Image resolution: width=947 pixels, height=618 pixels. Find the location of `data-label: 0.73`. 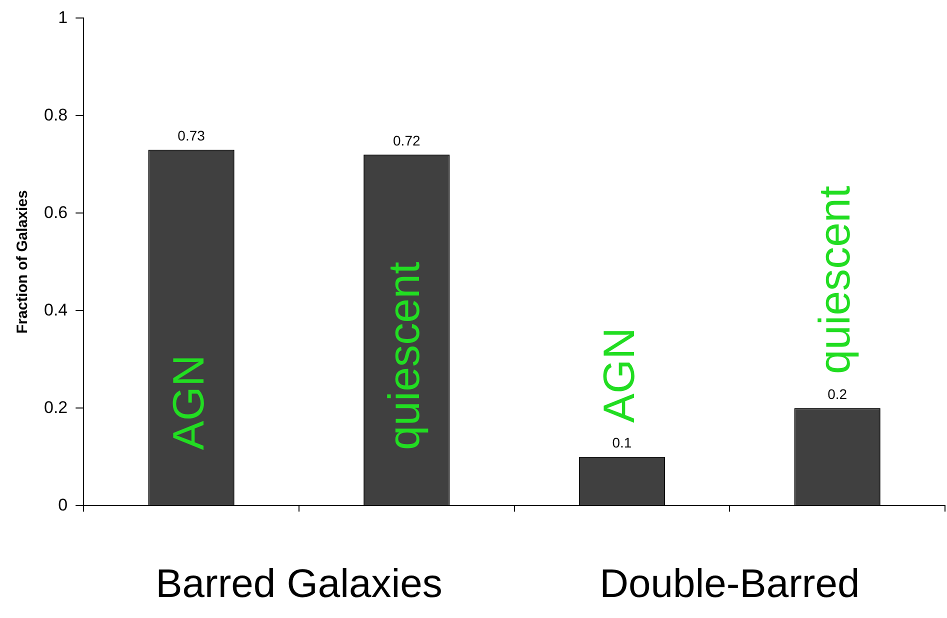

data-label: 0.73 is located at coordinates (192, 136).